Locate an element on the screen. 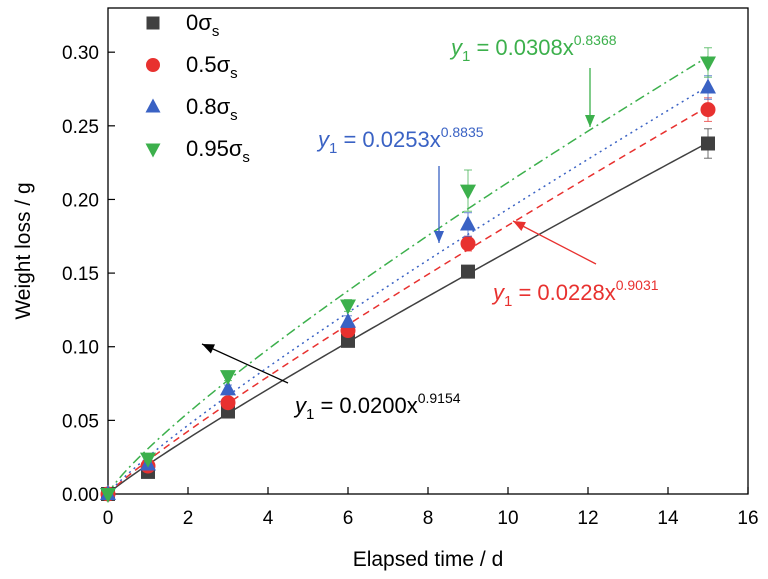  eq-exp: 0.8368 is located at coordinates (595, 40).